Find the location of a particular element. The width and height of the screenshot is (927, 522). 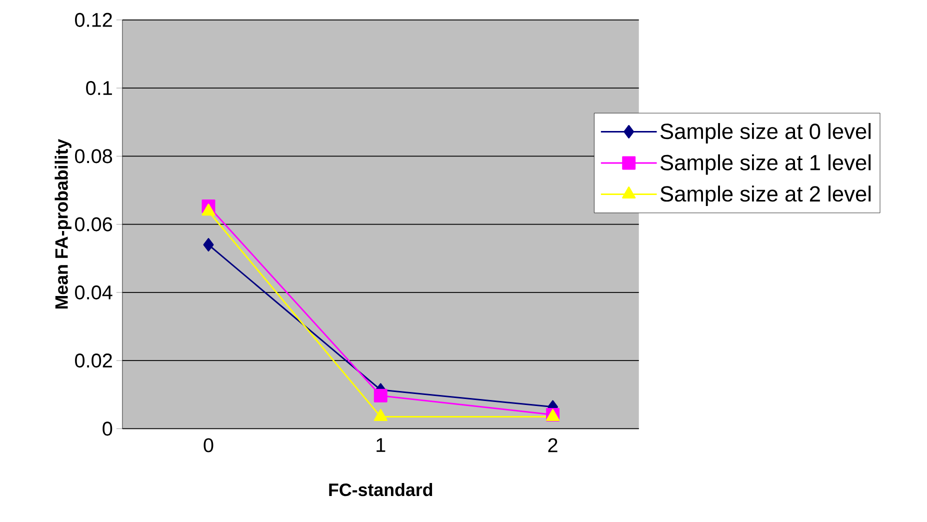

x-tick-label: 0 is located at coordinates (209, 445).